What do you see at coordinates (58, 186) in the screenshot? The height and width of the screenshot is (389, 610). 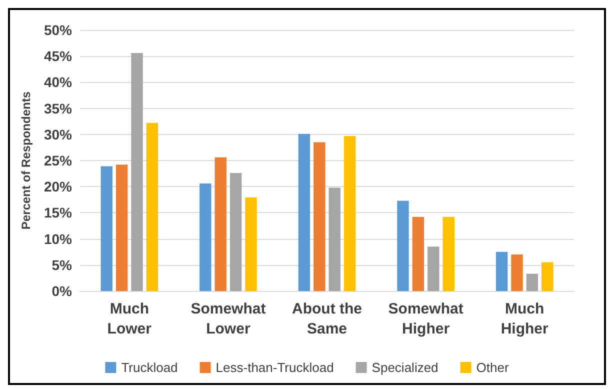 I see `y-tick-label: 20%` at bounding box center [58, 186].